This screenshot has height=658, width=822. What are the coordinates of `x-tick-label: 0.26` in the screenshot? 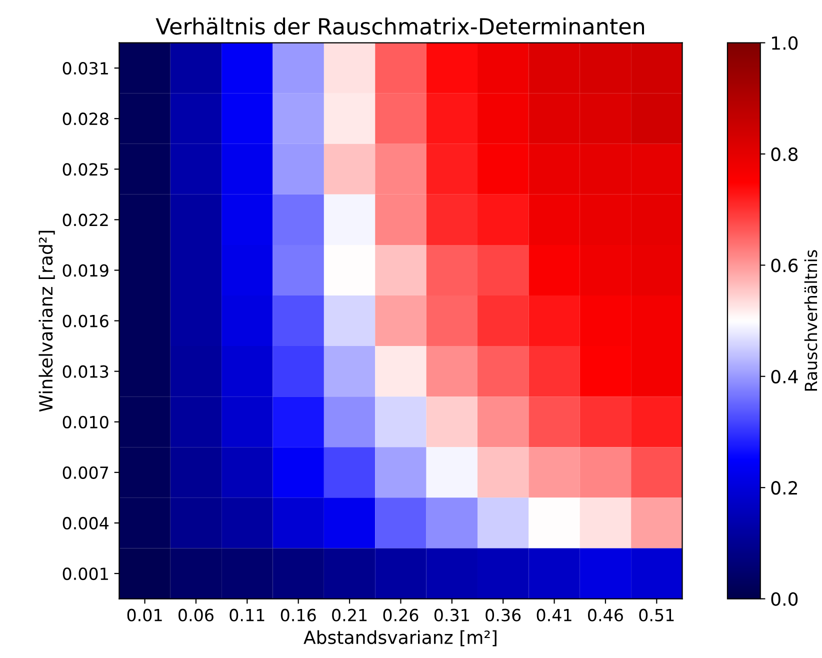 It's located at (400, 615).